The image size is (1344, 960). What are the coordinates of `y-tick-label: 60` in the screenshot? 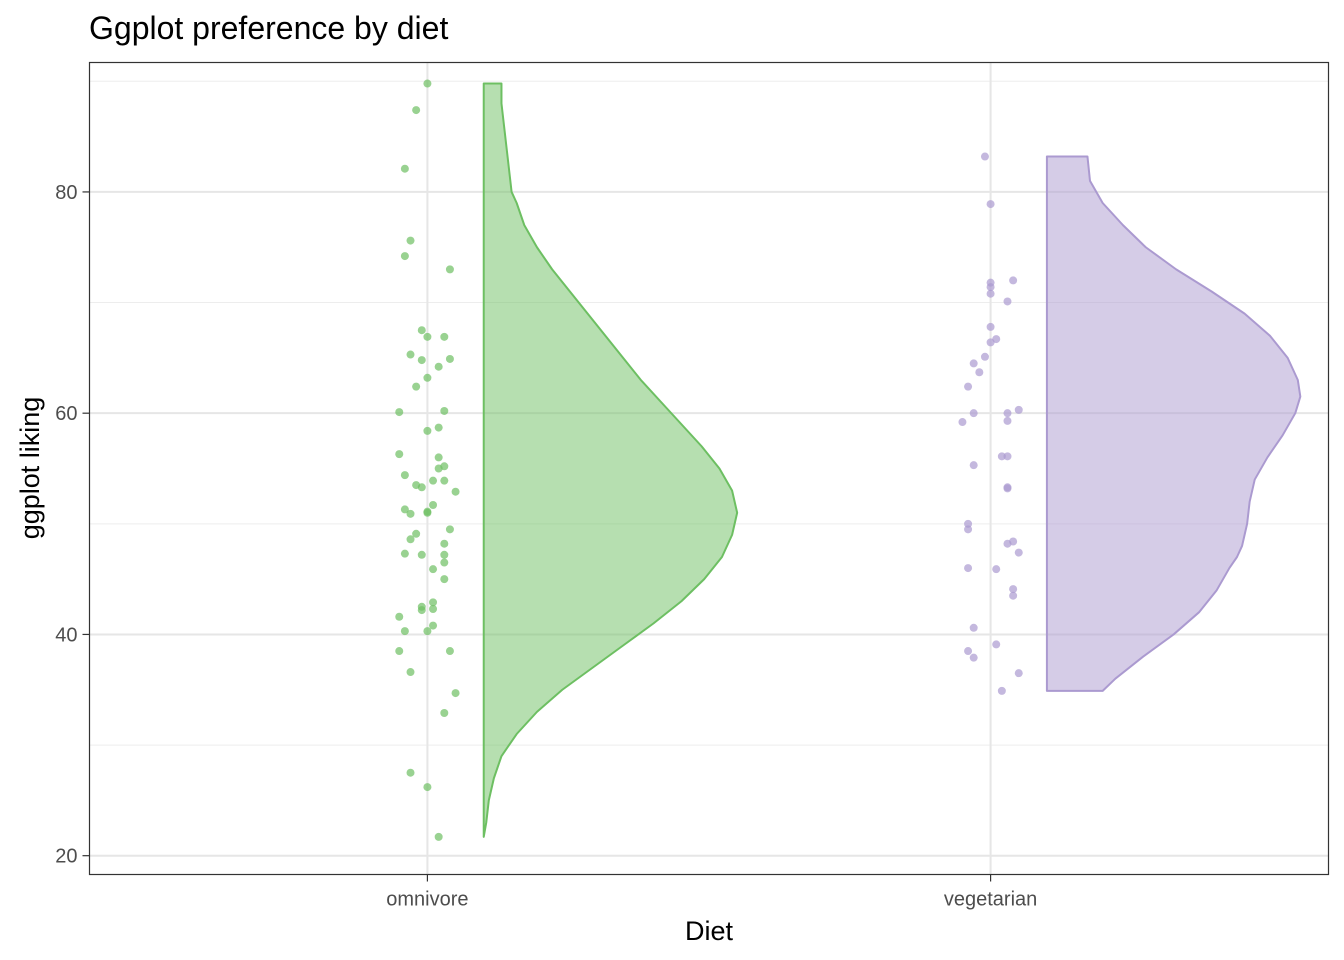 It's located at (66, 414).